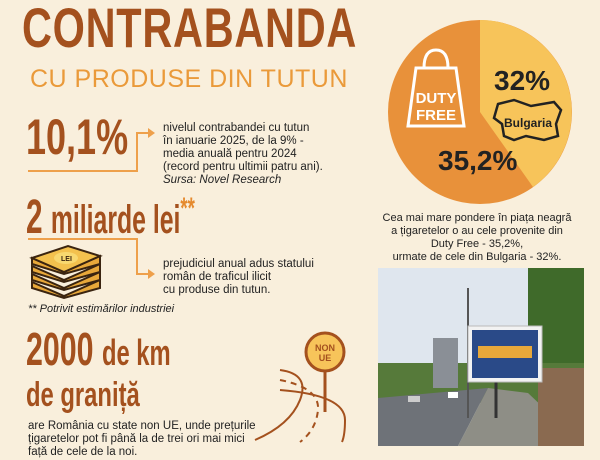 The width and height of the screenshot is (600, 460). Describe the element at coordinates (477, 244) in the screenshot. I see `text-line: Duty Free - 35,2%,` at that location.